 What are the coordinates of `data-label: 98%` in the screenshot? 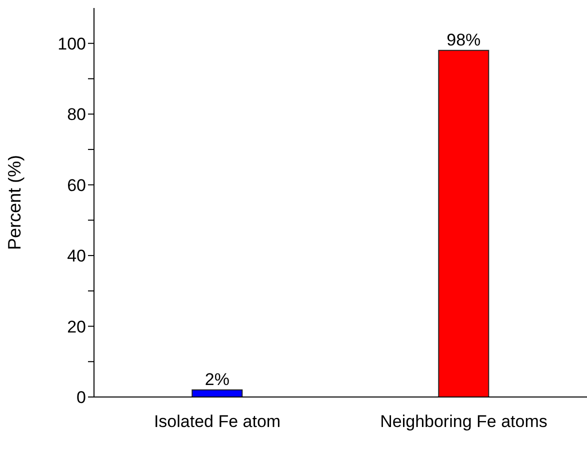 It's located at (463, 40).